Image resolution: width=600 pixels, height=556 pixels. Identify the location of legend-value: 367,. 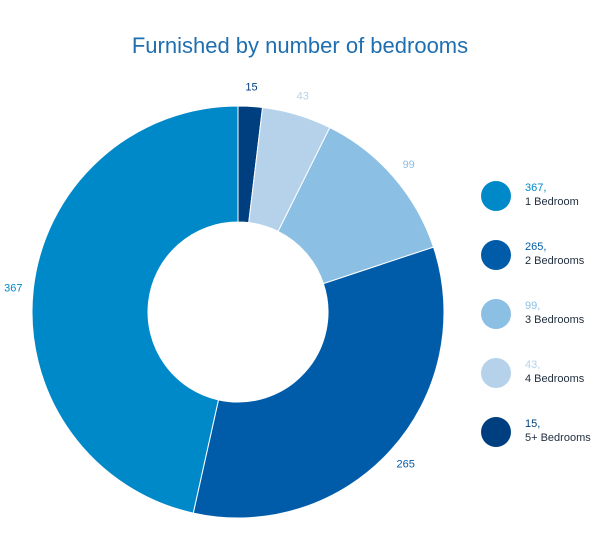
(535, 188).